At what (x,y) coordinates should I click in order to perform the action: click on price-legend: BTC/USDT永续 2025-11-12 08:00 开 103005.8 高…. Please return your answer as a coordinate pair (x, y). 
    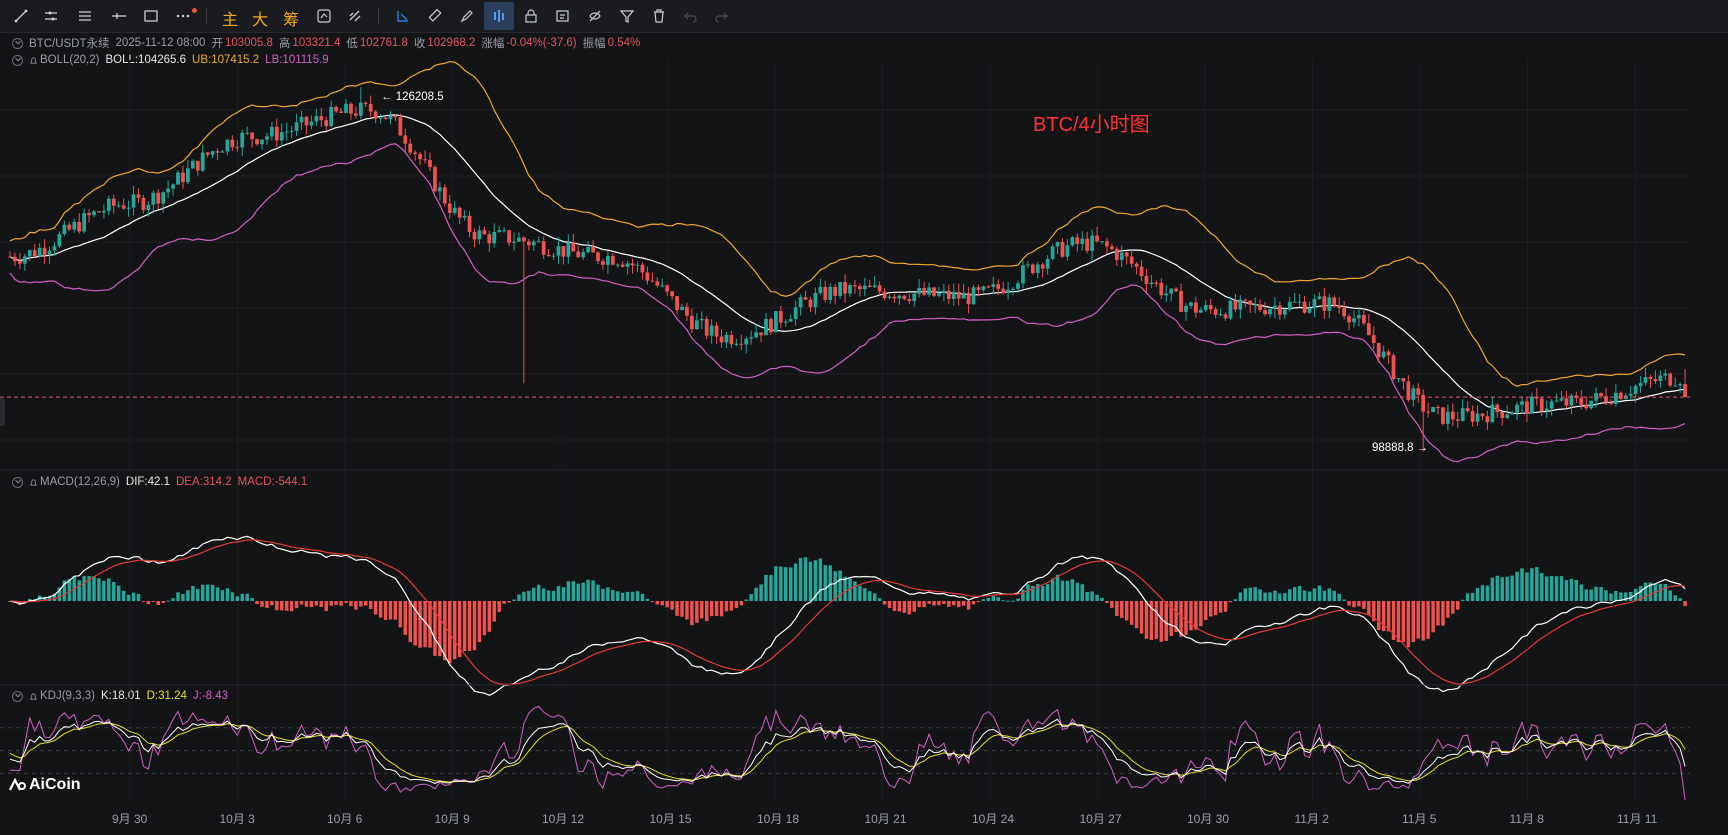
    Looking at the image, I should click on (329, 43).